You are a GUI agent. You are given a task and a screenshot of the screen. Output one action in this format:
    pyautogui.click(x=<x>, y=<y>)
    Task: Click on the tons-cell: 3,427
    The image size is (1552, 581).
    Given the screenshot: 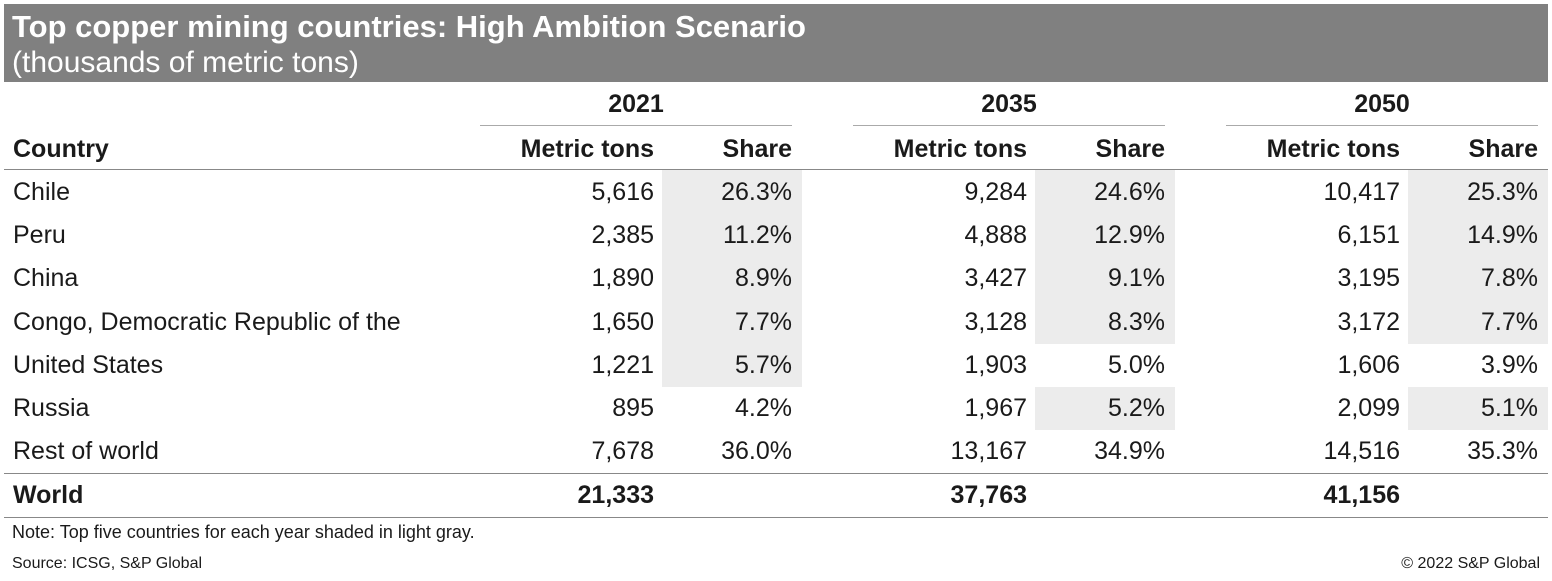 What is the action you would take?
    pyautogui.click(x=995, y=278)
    